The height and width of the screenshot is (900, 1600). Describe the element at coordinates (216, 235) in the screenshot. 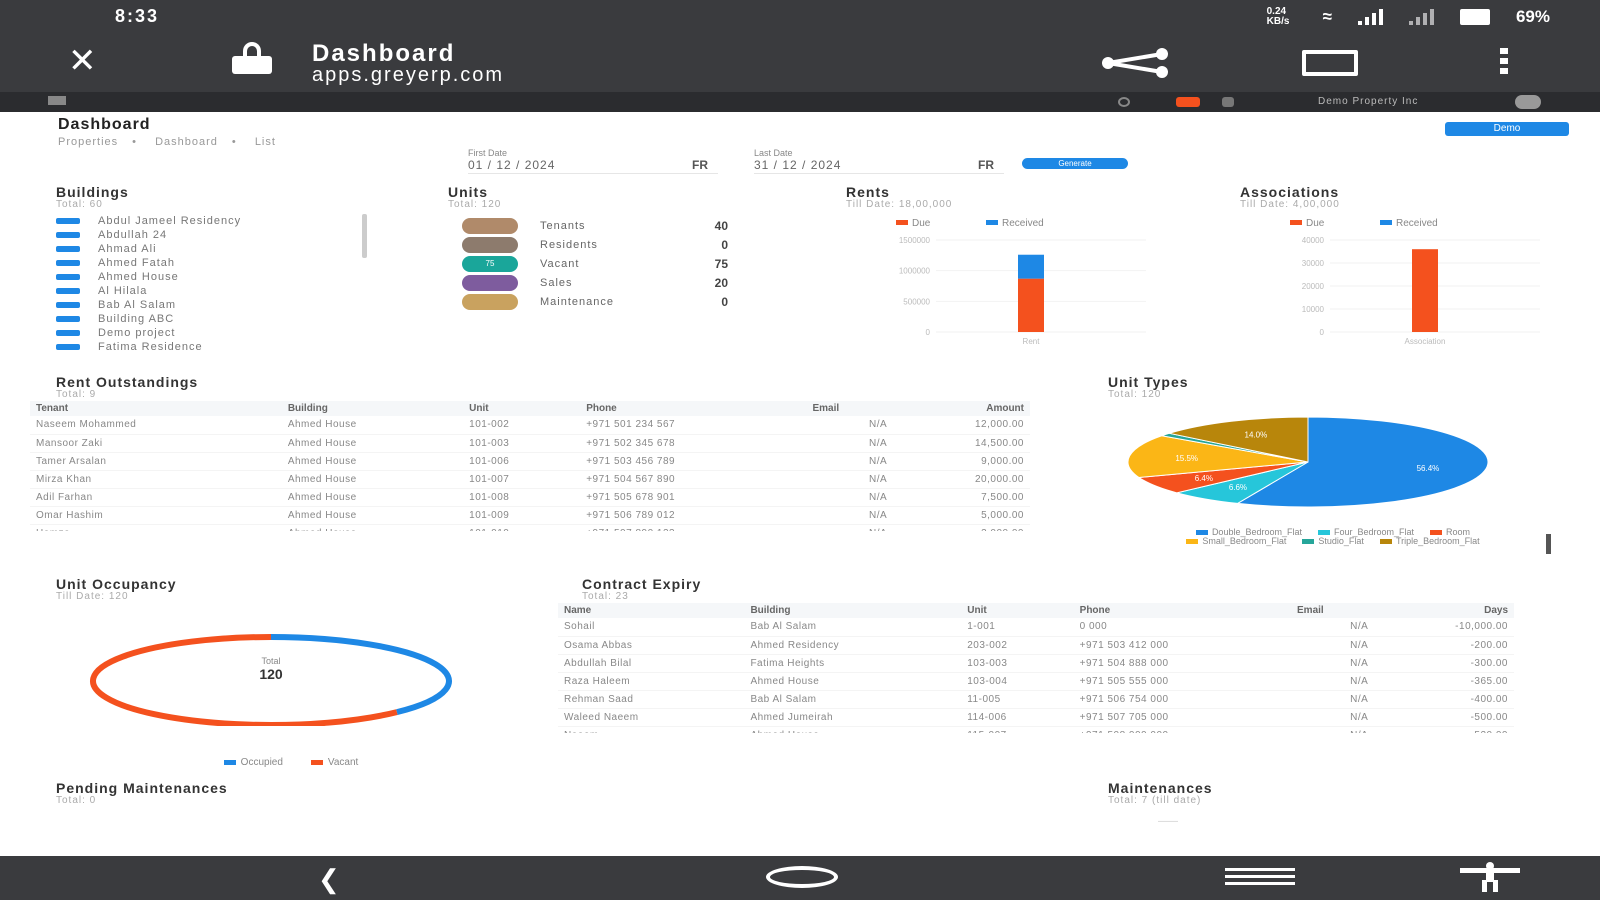

I see `building-item: Abdullah 24` at that location.